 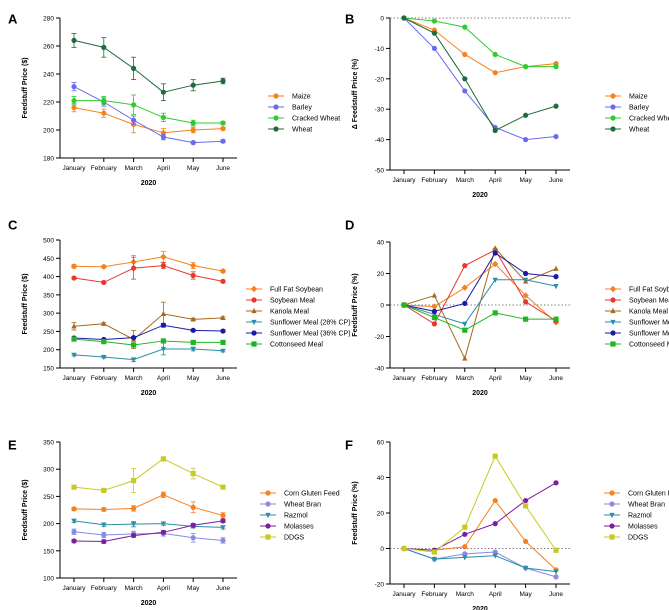 I want to click on y-tick-label: 40, so click(x=381, y=478).